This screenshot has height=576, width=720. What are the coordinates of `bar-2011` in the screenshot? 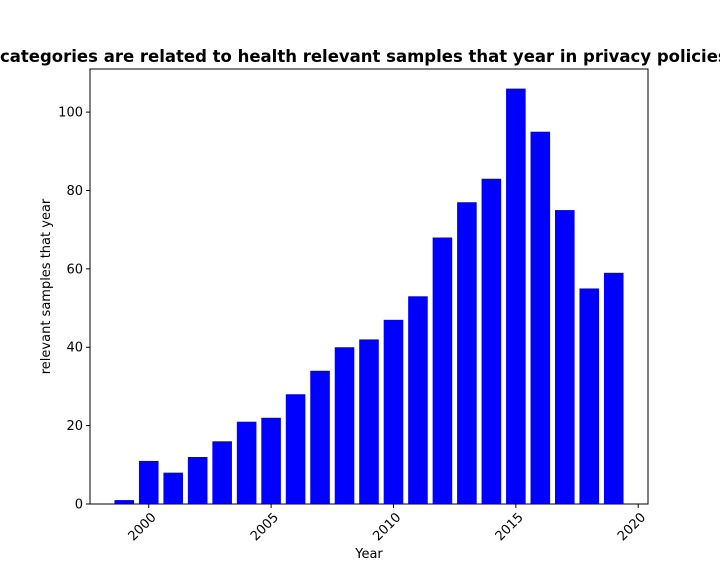 It's located at (418, 400).